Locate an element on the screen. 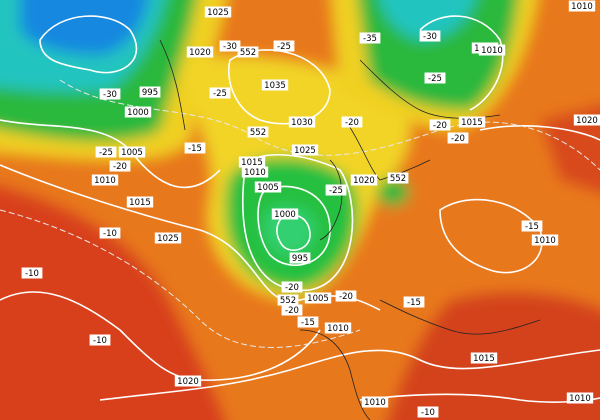 Image resolution: width=600 pixels, height=420 pixels. contour-label: 1035 is located at coordinates (275, 85).